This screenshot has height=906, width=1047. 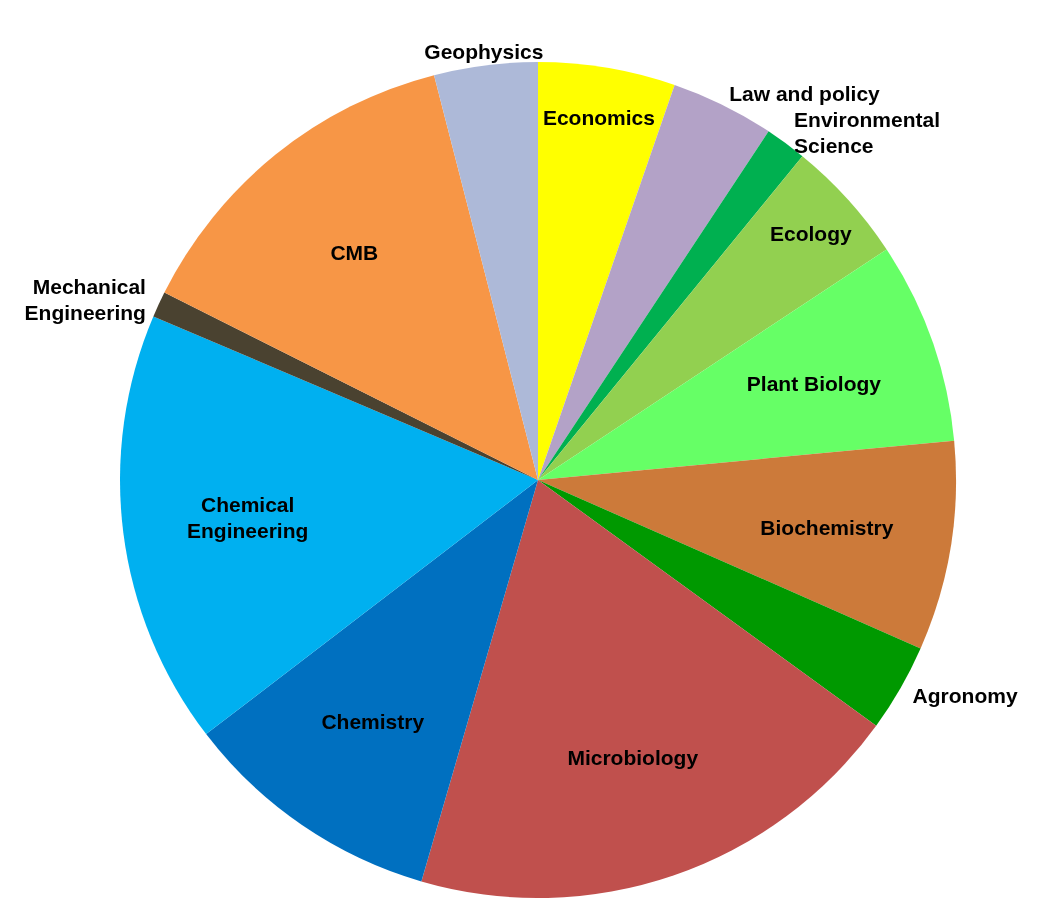 What do you see at coordinates (805, 93) in the screenshot?
I see `slice-label: Law and policy` at bounding box center [805, 93].